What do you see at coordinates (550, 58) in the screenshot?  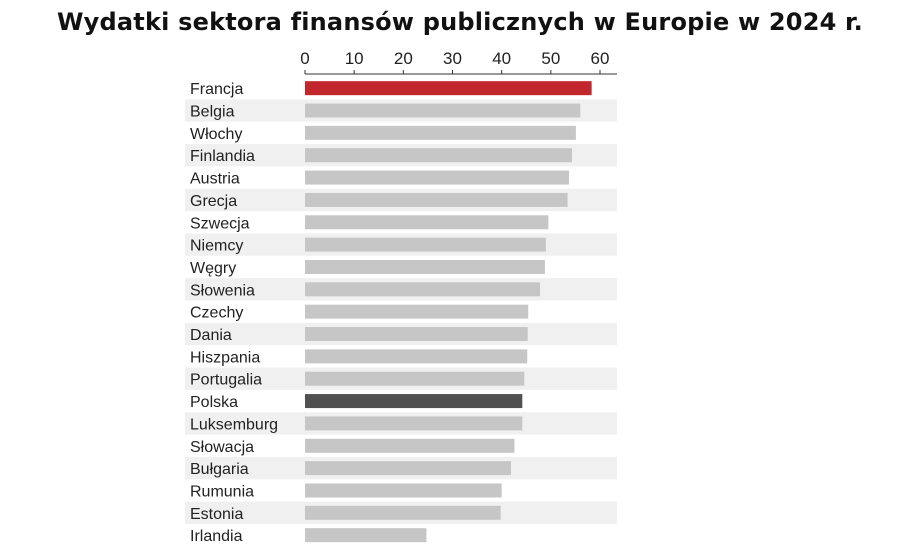 I see `x-tick-label: 50` at bounding box center [550, 58].